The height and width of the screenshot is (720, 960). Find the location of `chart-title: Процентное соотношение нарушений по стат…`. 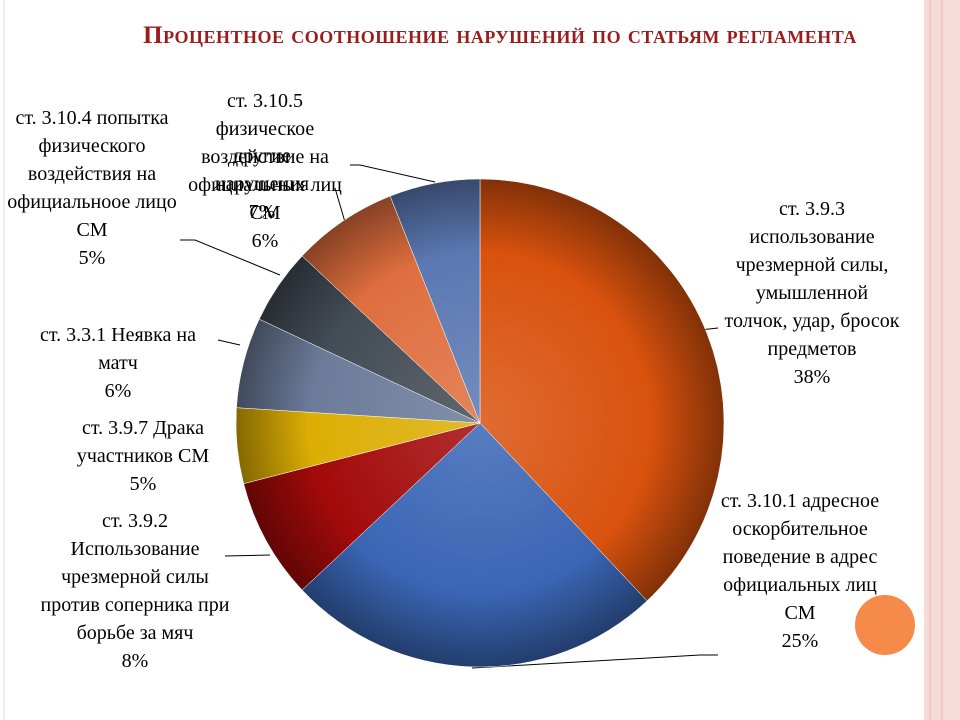

chart-title: Процентное соотношение нарушений по стат… is located at coordinates (500, 35).